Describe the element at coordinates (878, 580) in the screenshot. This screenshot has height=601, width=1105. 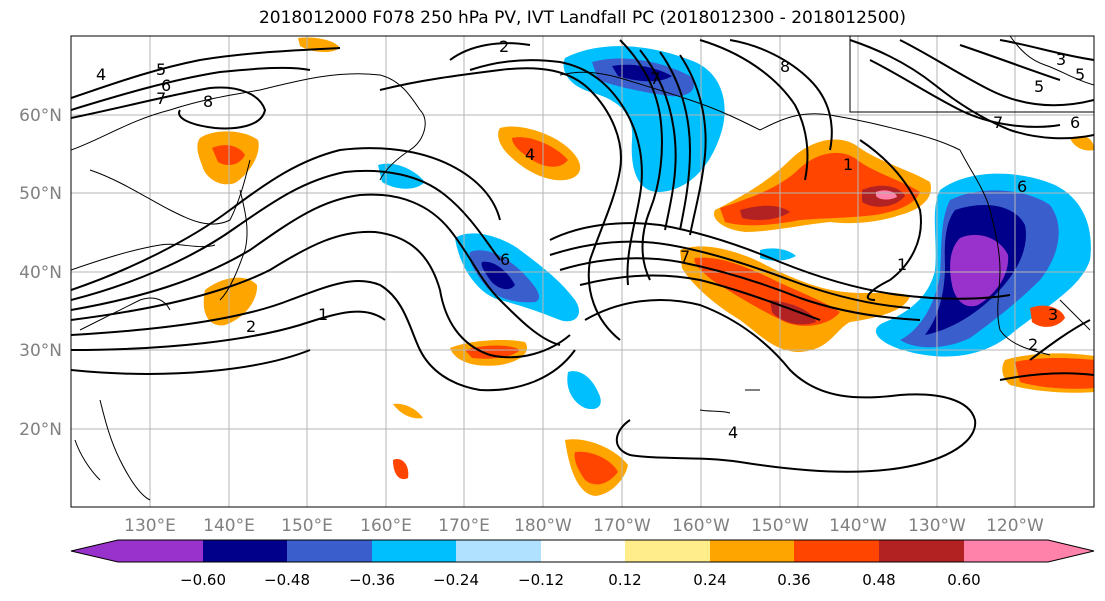
I see `colorbar-tick-label: 0.48` at that location.